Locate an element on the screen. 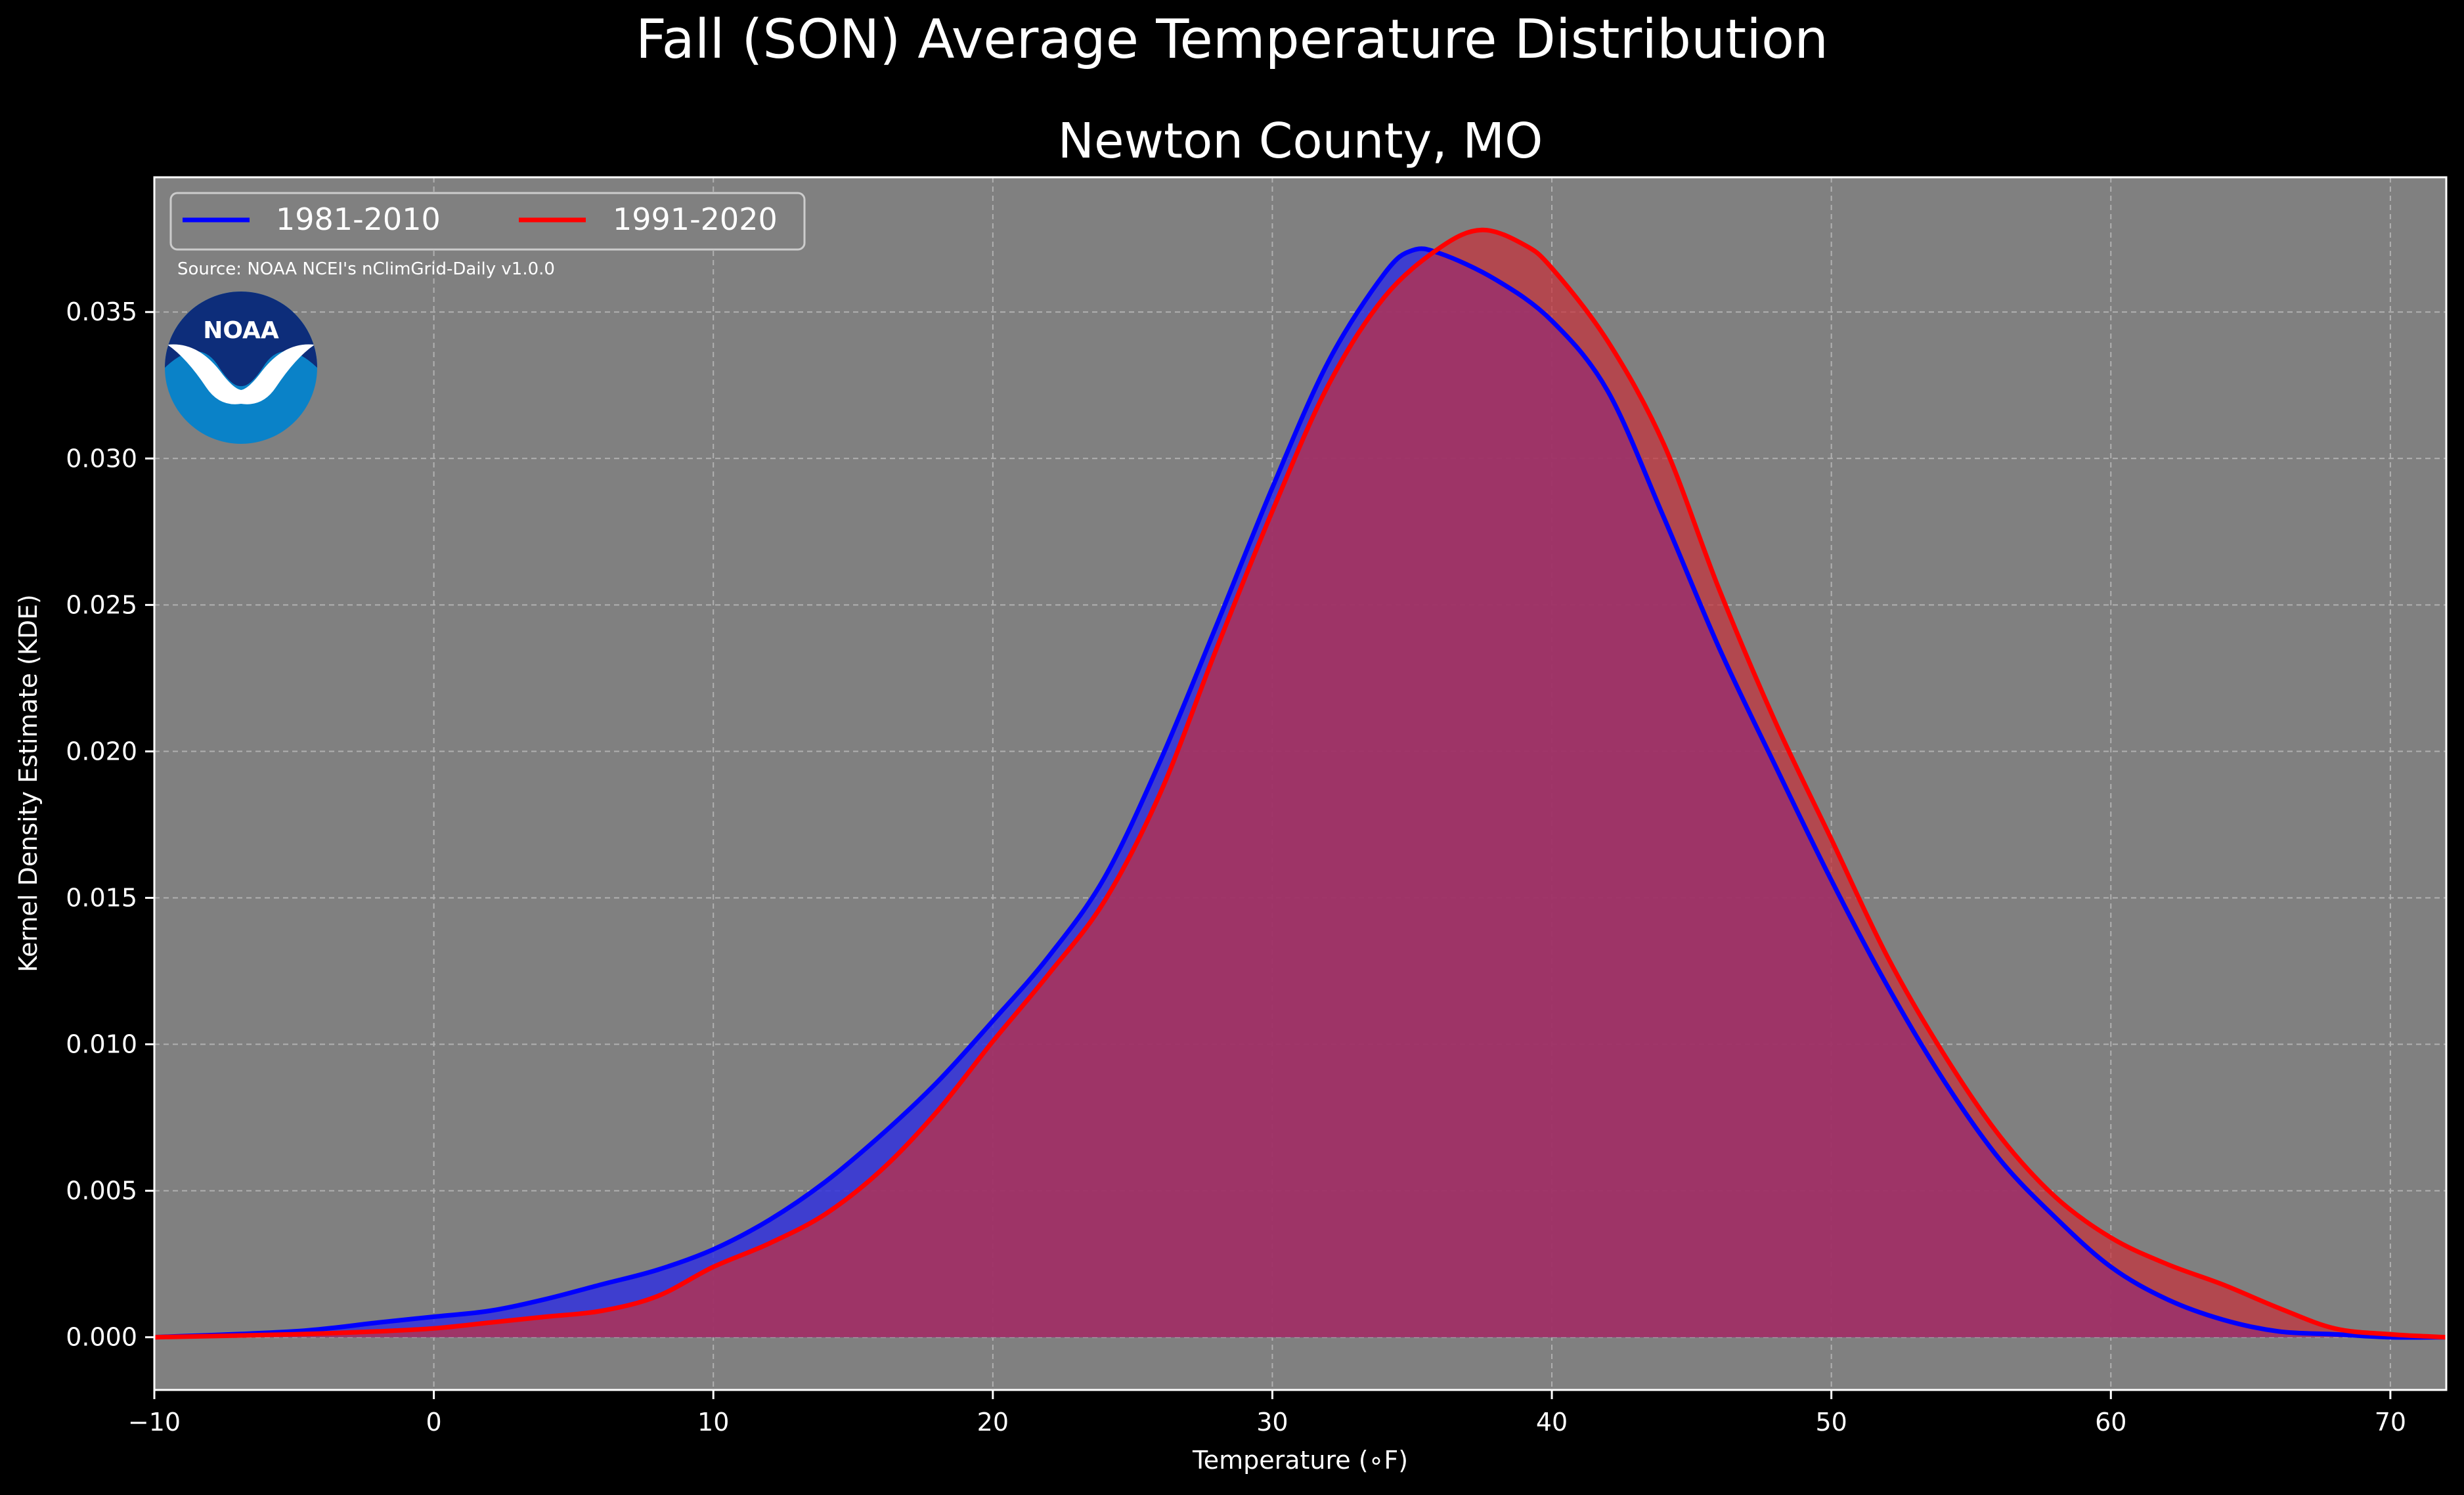  y-tick-label: 0.030 is located at coordinates (101, 458).